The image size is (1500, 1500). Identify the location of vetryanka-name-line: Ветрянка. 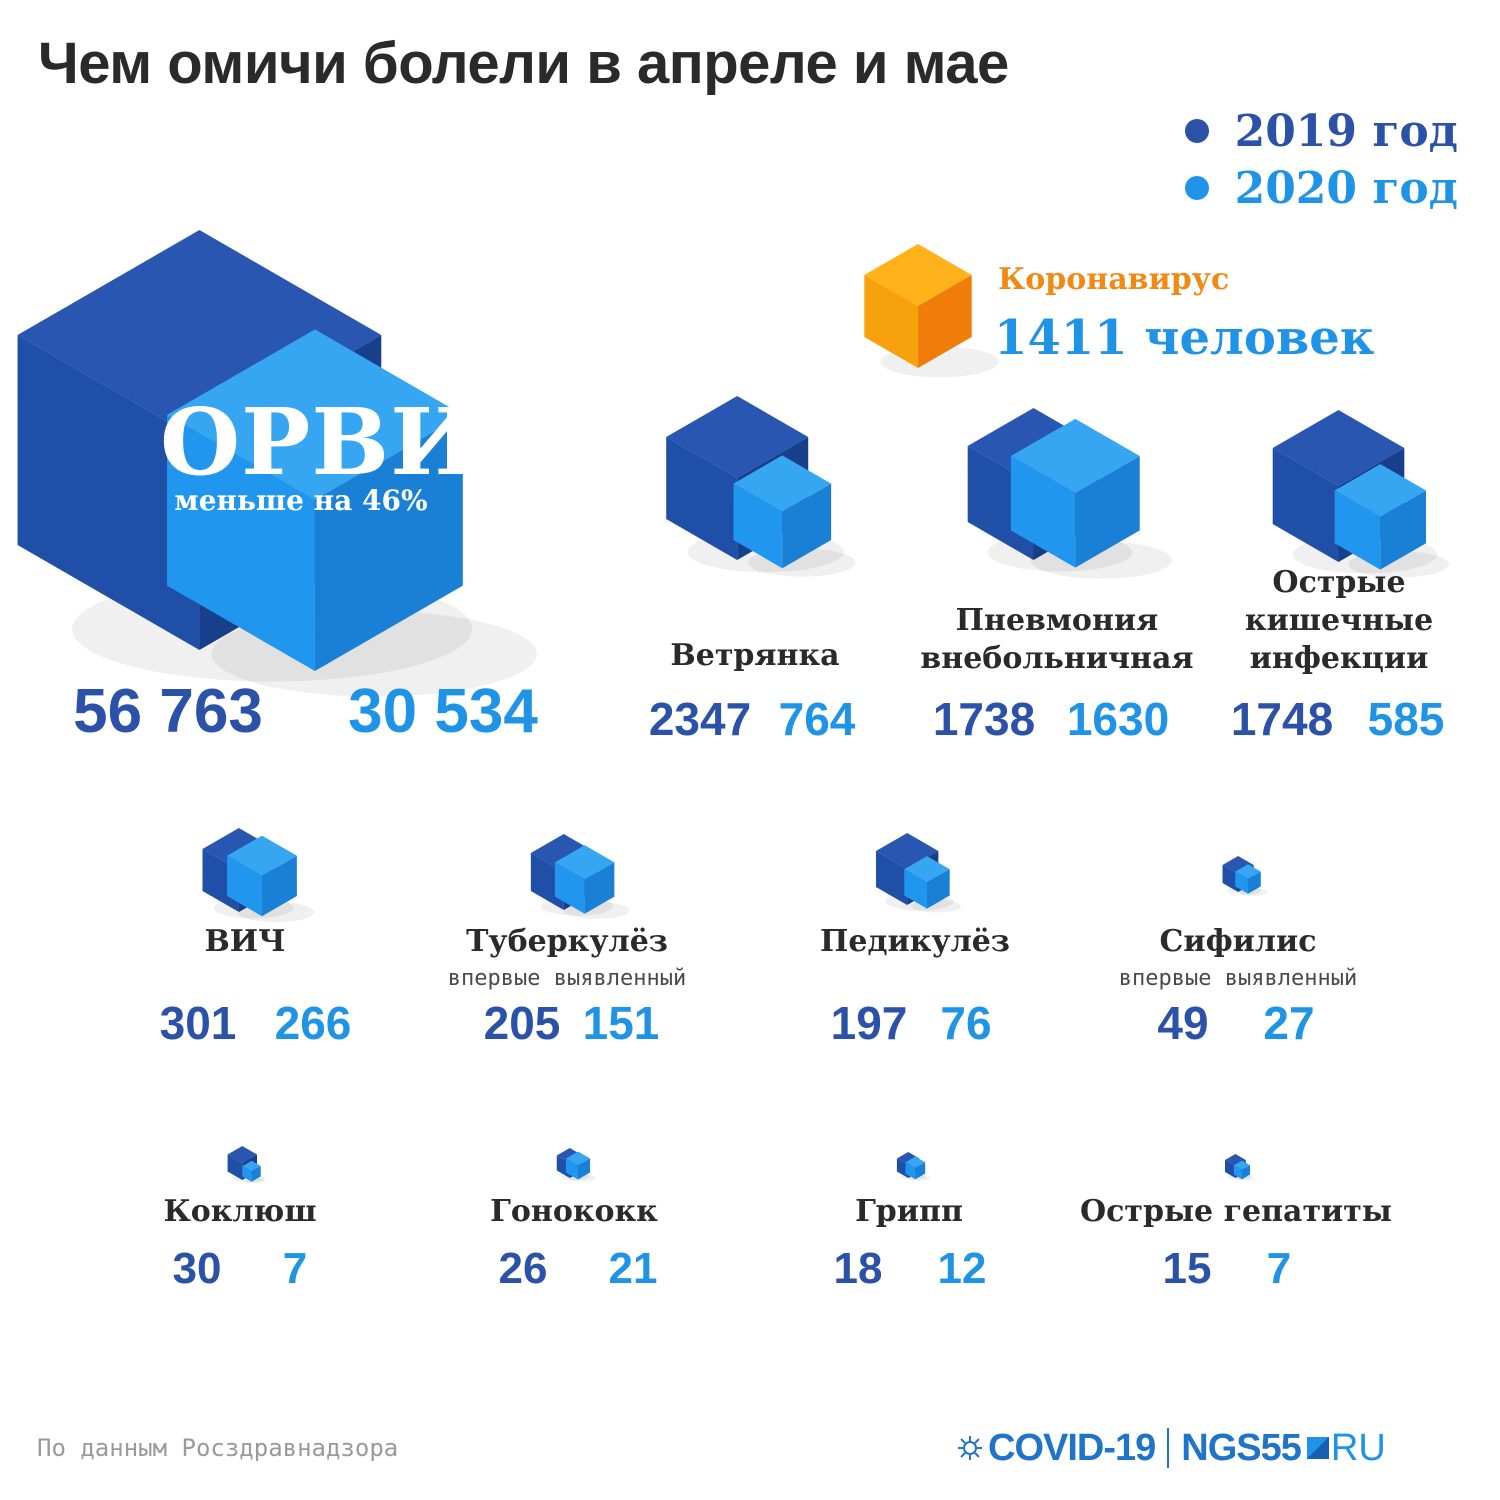
(755, 655).